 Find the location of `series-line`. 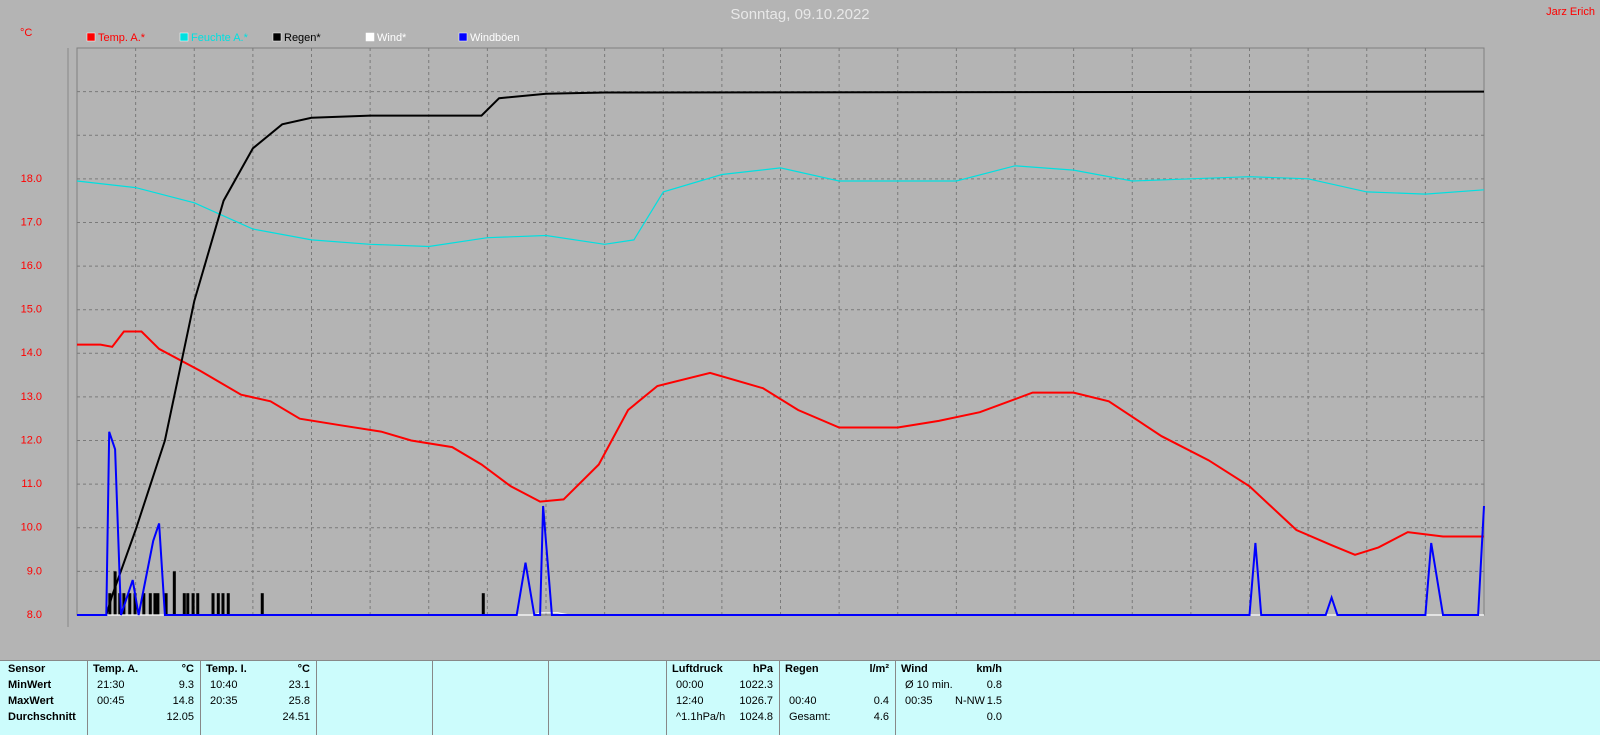

series-line is located at coordinates (780, 206).